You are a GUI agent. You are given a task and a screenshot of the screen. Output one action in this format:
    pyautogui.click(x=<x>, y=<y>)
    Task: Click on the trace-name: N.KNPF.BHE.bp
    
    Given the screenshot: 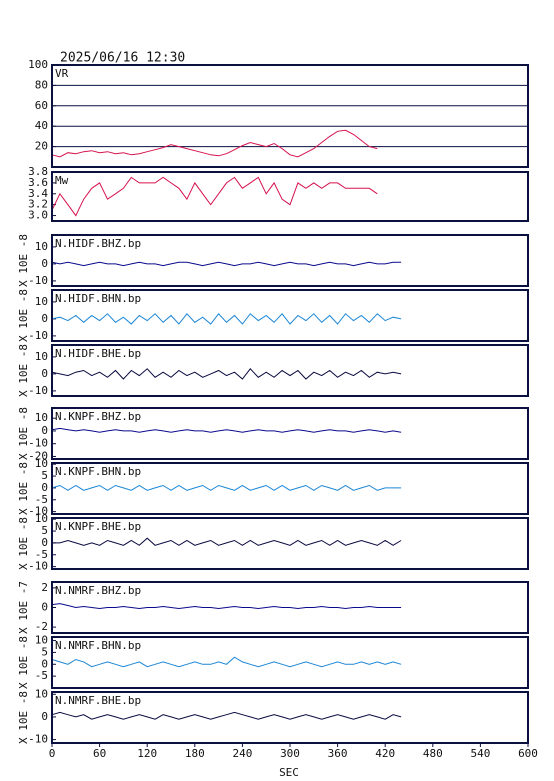 What is the action you would take?
    pyautogui.click(x=98, y=526)
    